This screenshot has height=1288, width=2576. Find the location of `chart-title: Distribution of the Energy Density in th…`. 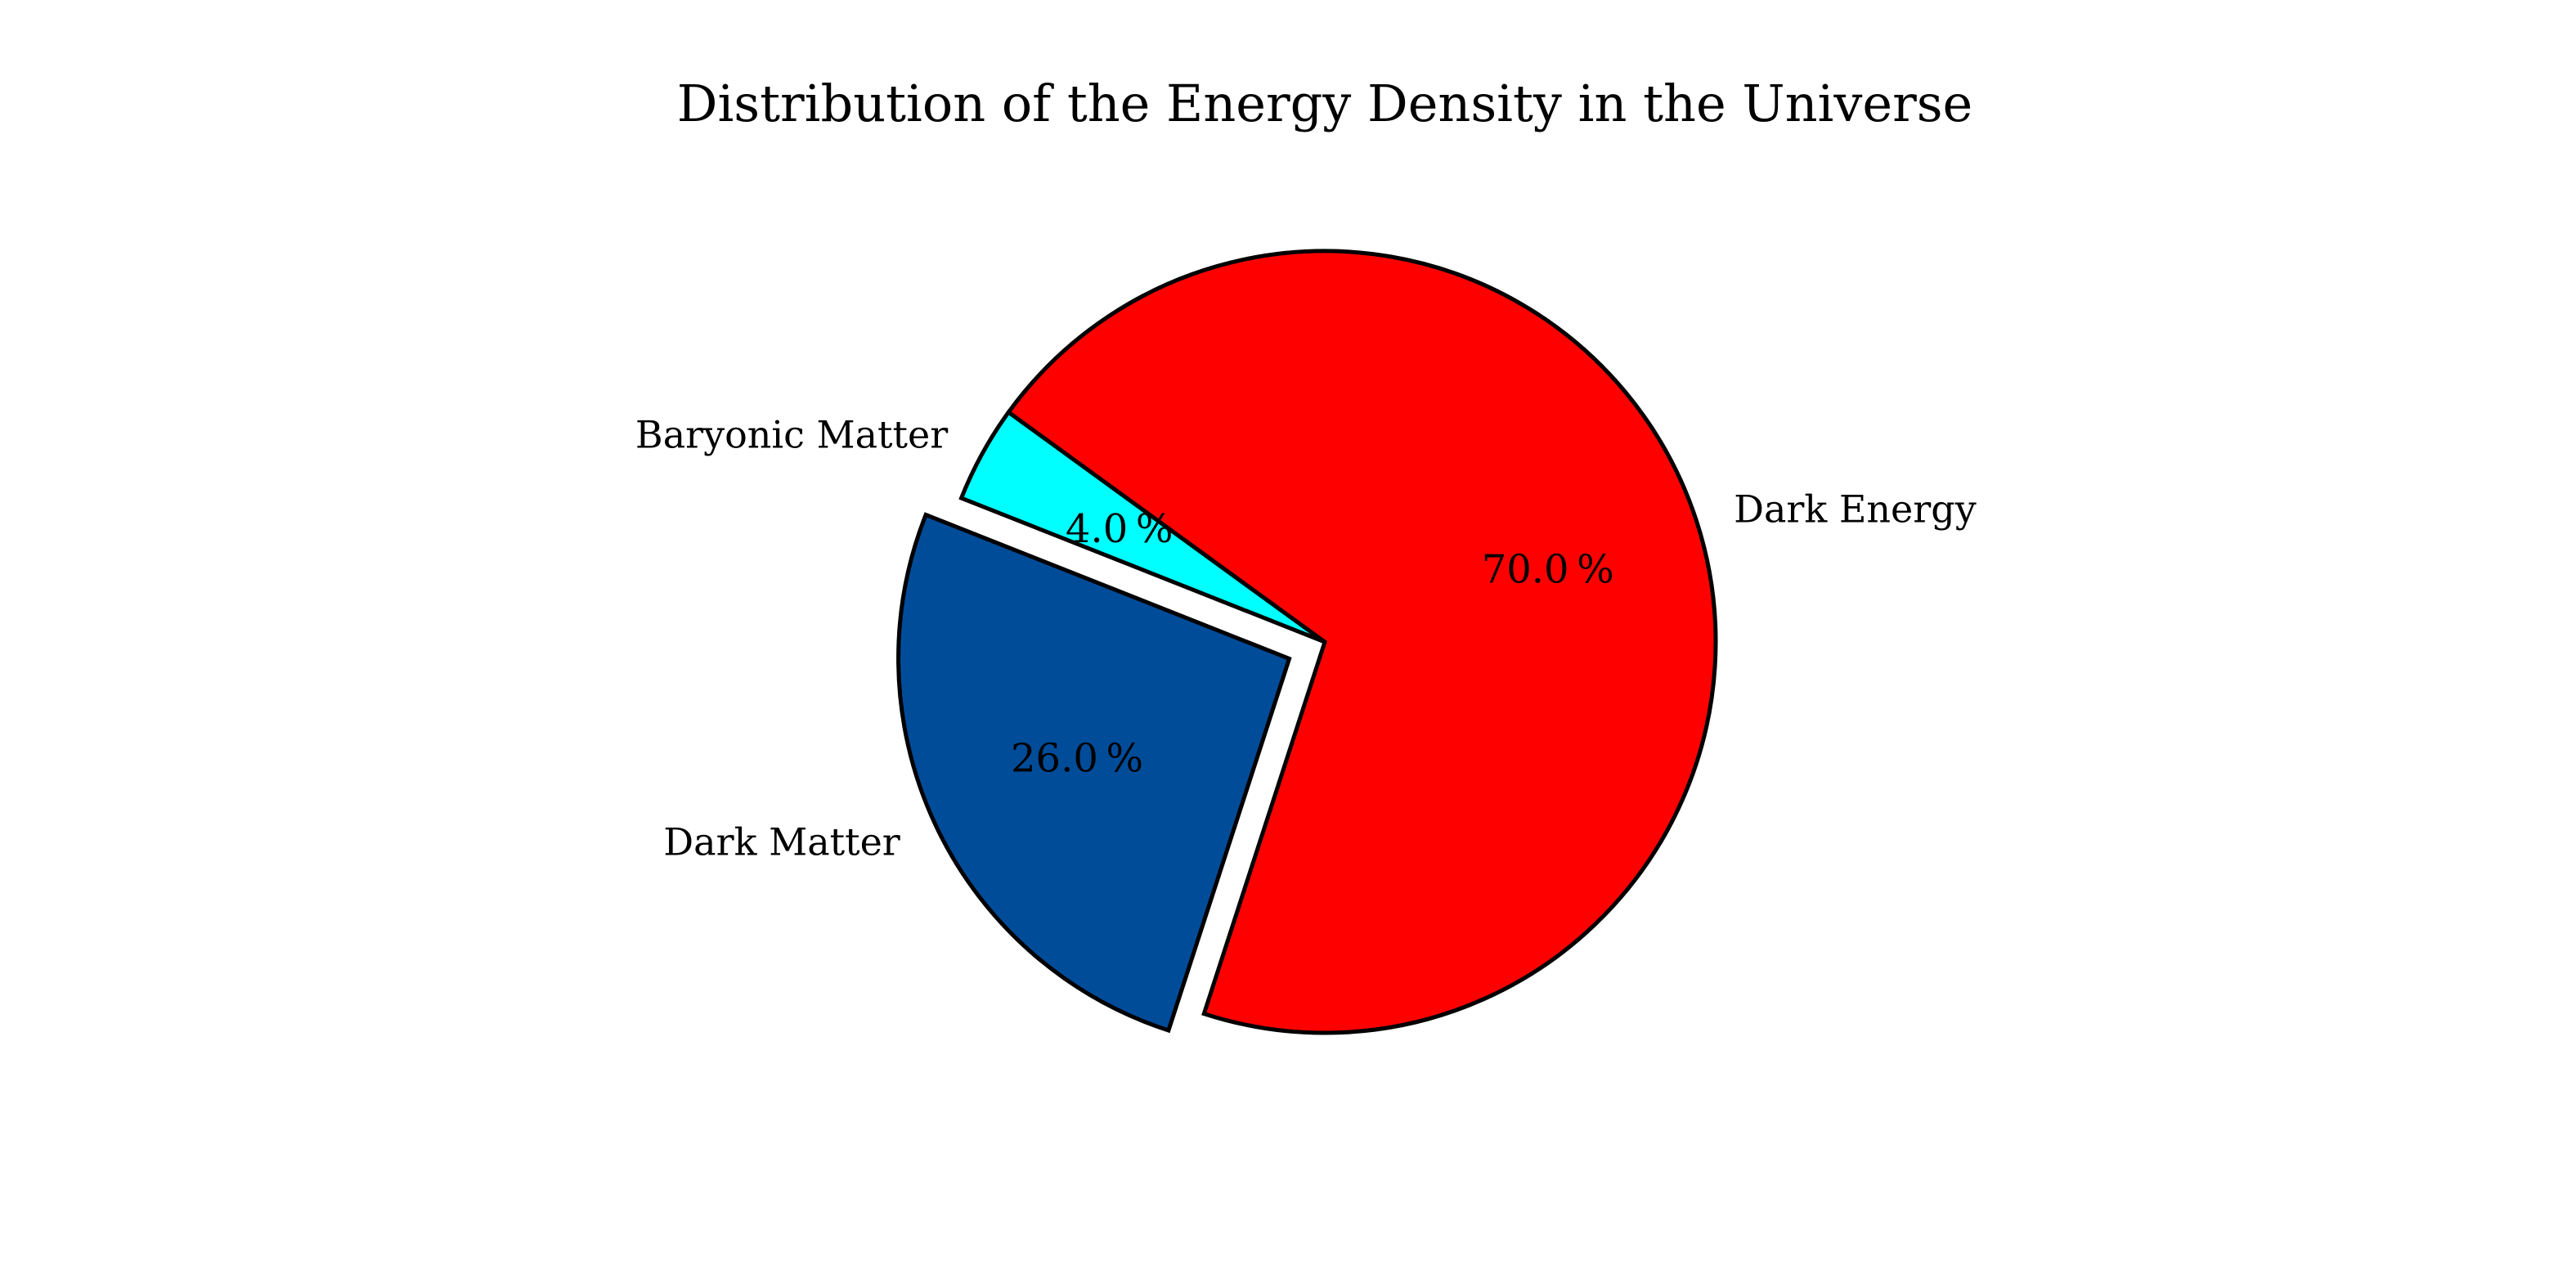

chart-title: Distribution of the Energy Density in th… is located at coordinates (1324, 103).